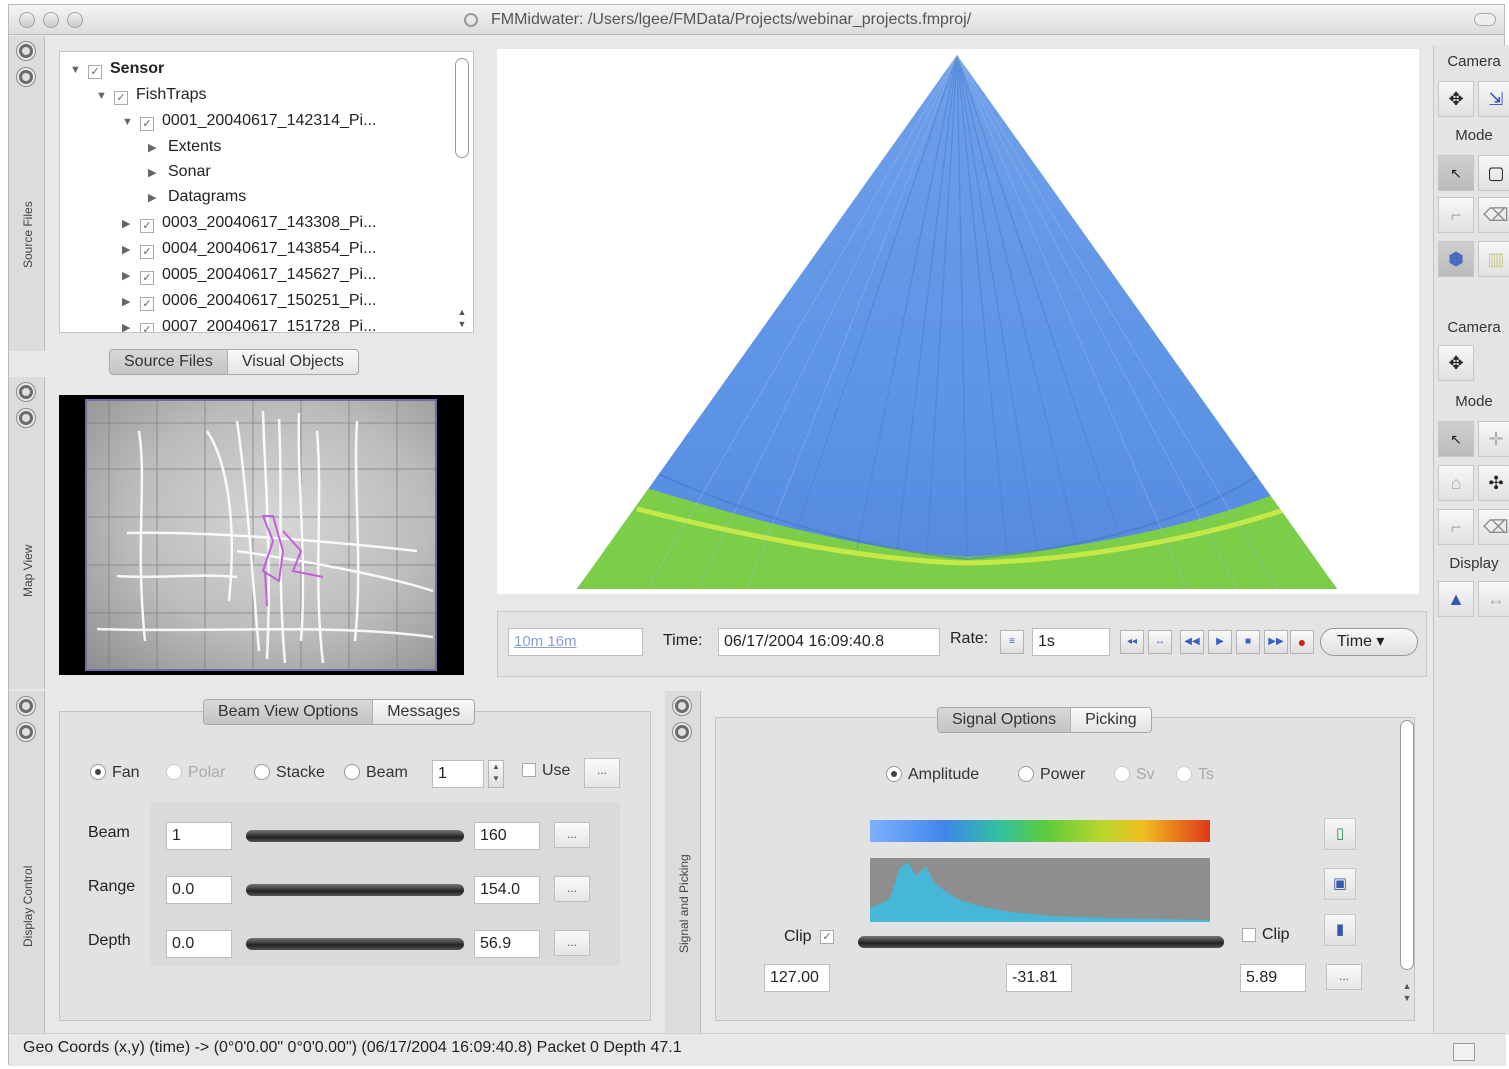 This screenshot has width=1509, height=1069. I want to click on beam-max-field: 160, so click(507, 836).